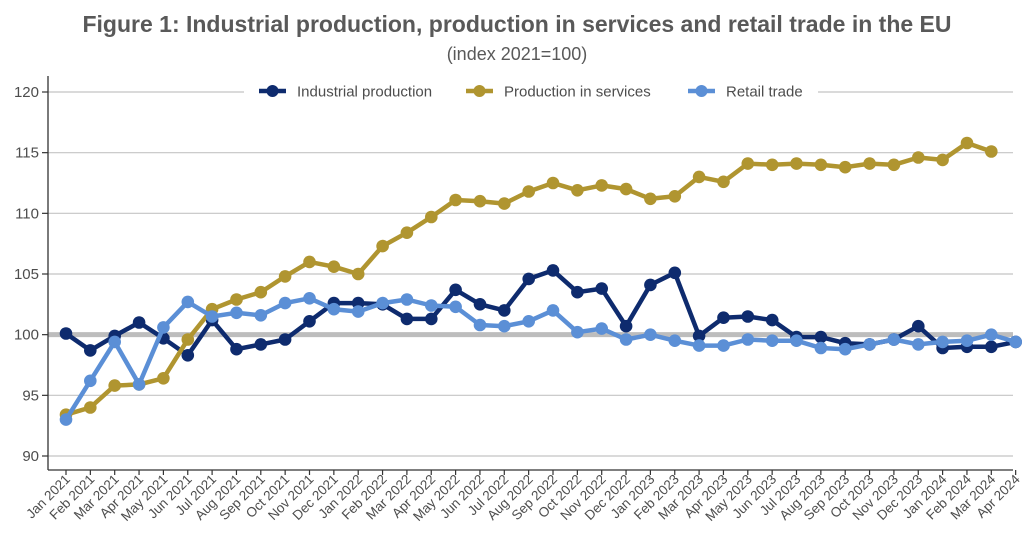 Image resolution: width=1024 pixels, height=558 pixels. I want to click on y-tick-label: 100, so click(26, 335).